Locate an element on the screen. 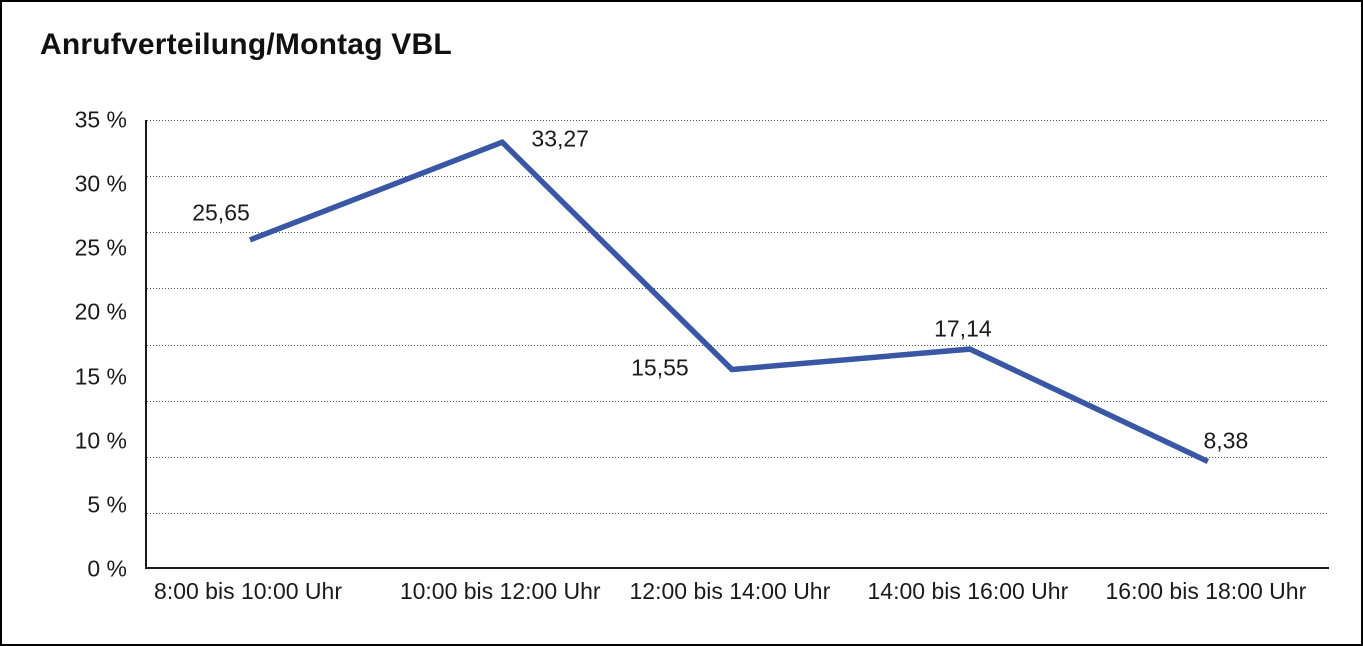 This screenshot has width=1363, height=646. y-axis-tick-label: 5 % is located at coordinates (107, 504).